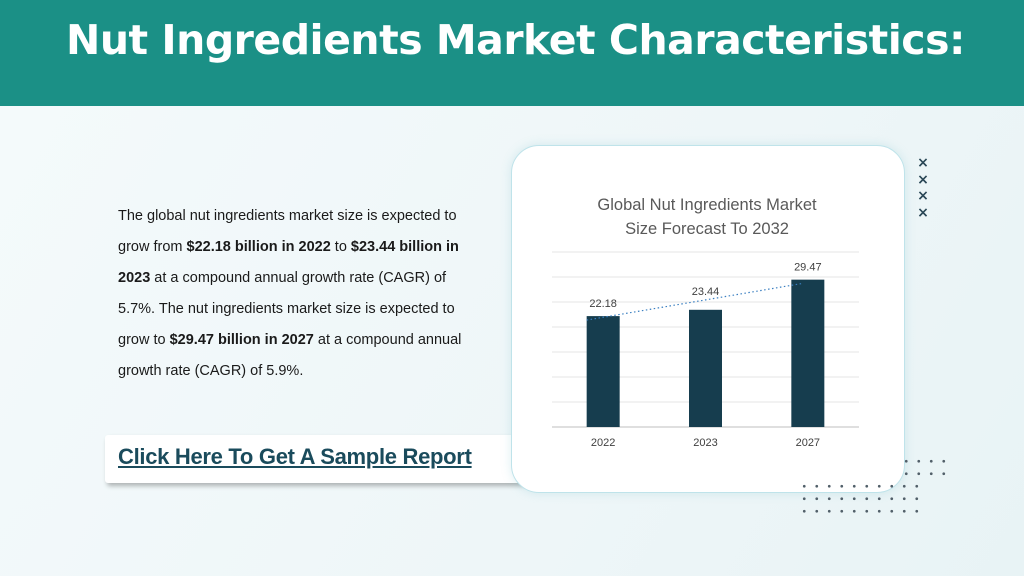  I want to click on desc-value-2023: $23.44 billion in 2023, so click(288, 262).